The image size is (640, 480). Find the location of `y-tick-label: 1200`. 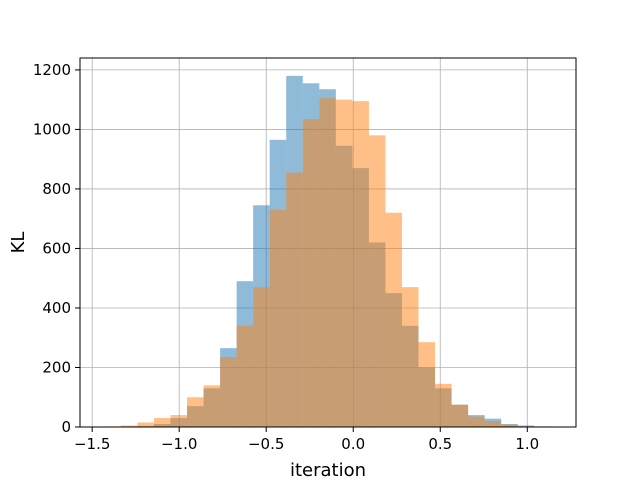

y-tick-label: 1200 is located at coordinates (52, 70).